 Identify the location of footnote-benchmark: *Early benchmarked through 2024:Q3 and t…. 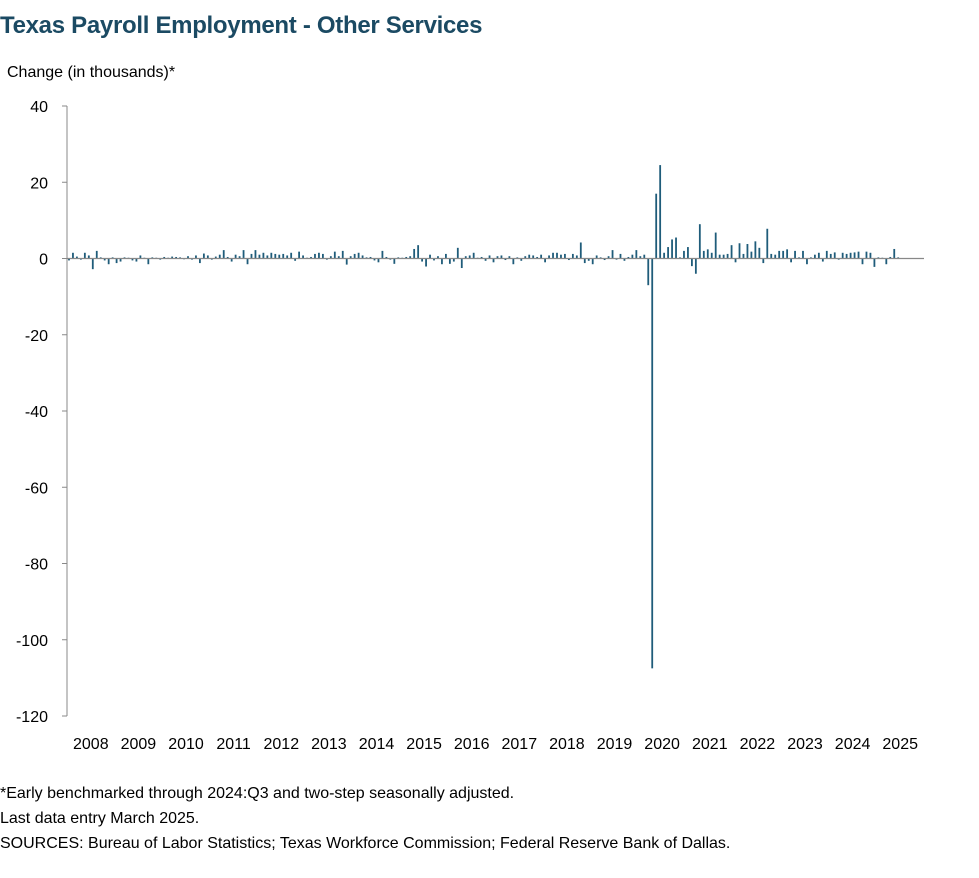
(257, 793).